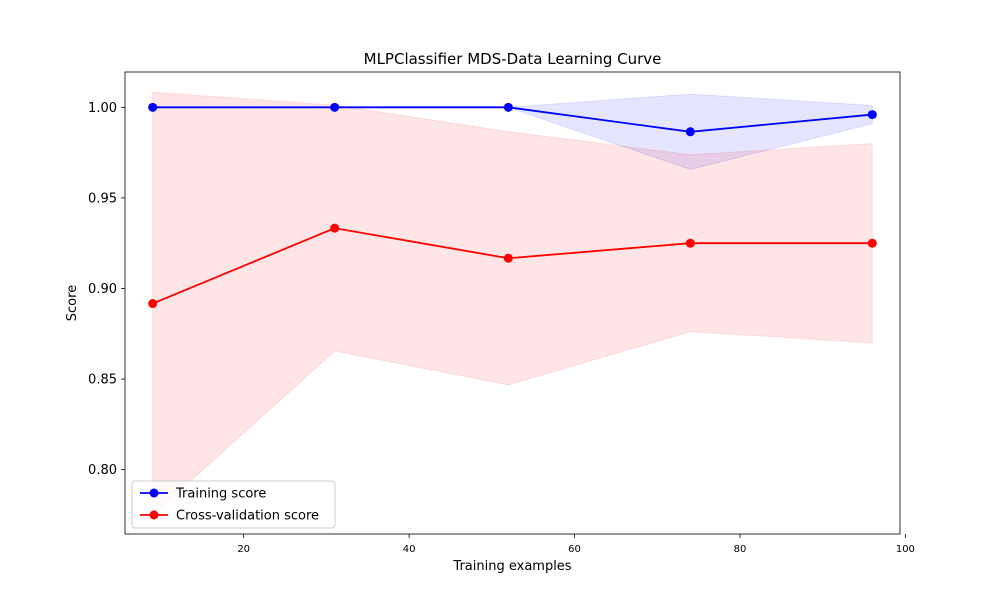 The height and width of the screenshot is (604, 1000). I want to click on y-axis-label: Score, so click(72, 303).